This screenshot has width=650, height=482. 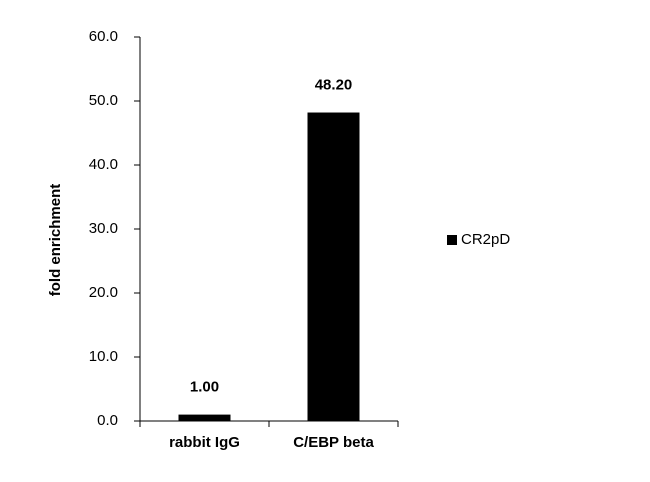 What do you see at coordinates (55, 240) in the screenshot?
I see `y-axis-title: fold enrichment` at bounding box center [55, 240].